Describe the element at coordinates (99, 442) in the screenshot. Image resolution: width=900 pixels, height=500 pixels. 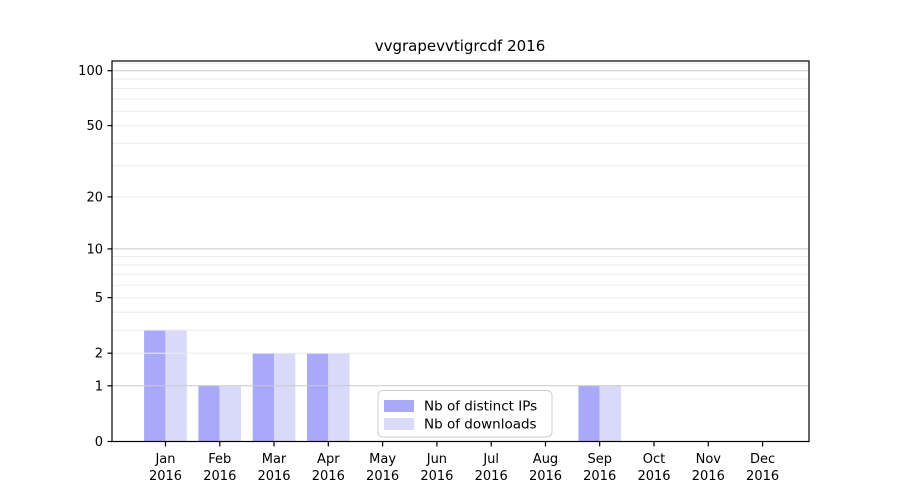
I see `y-tick-label: 0` at that location.